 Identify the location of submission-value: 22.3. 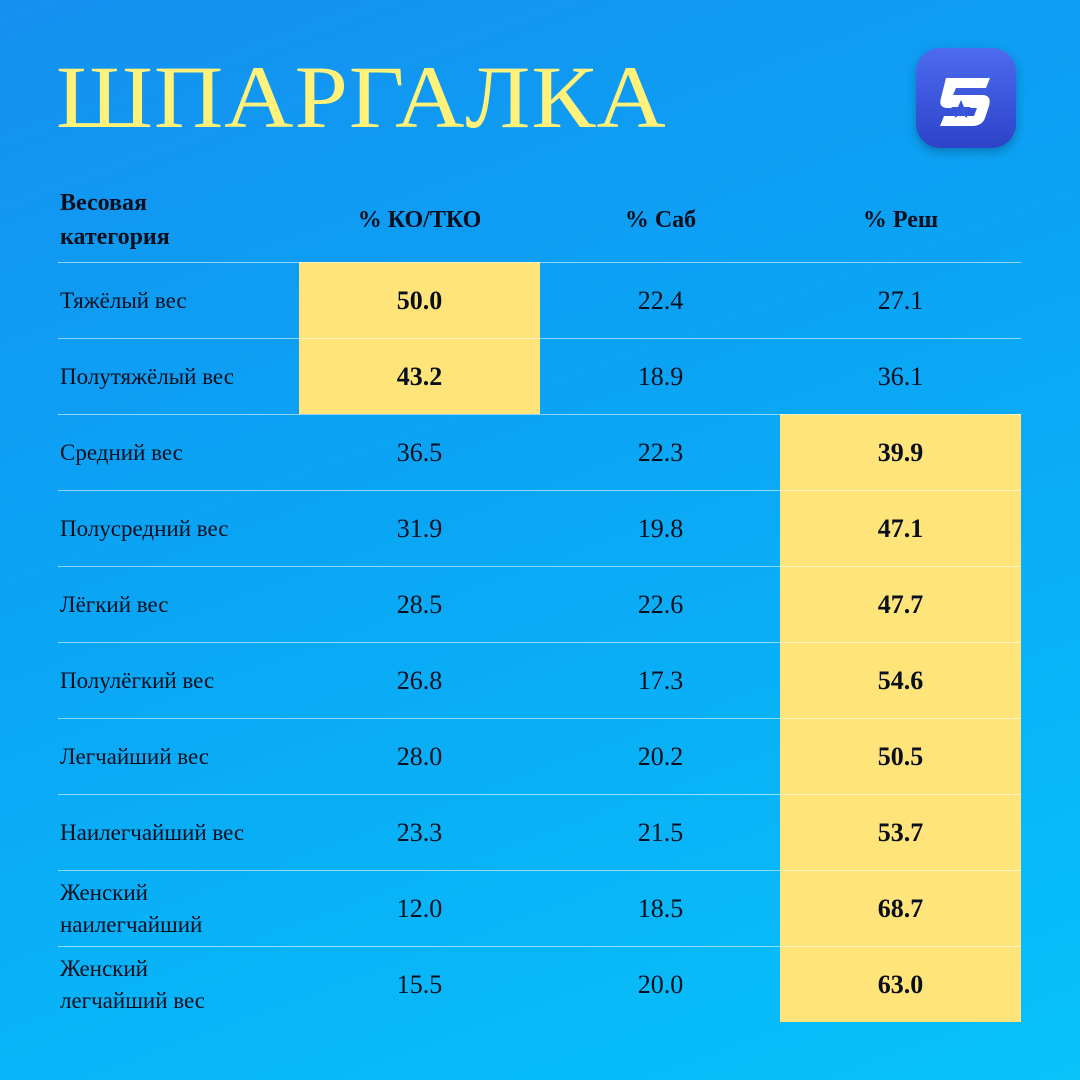
(660, 452).